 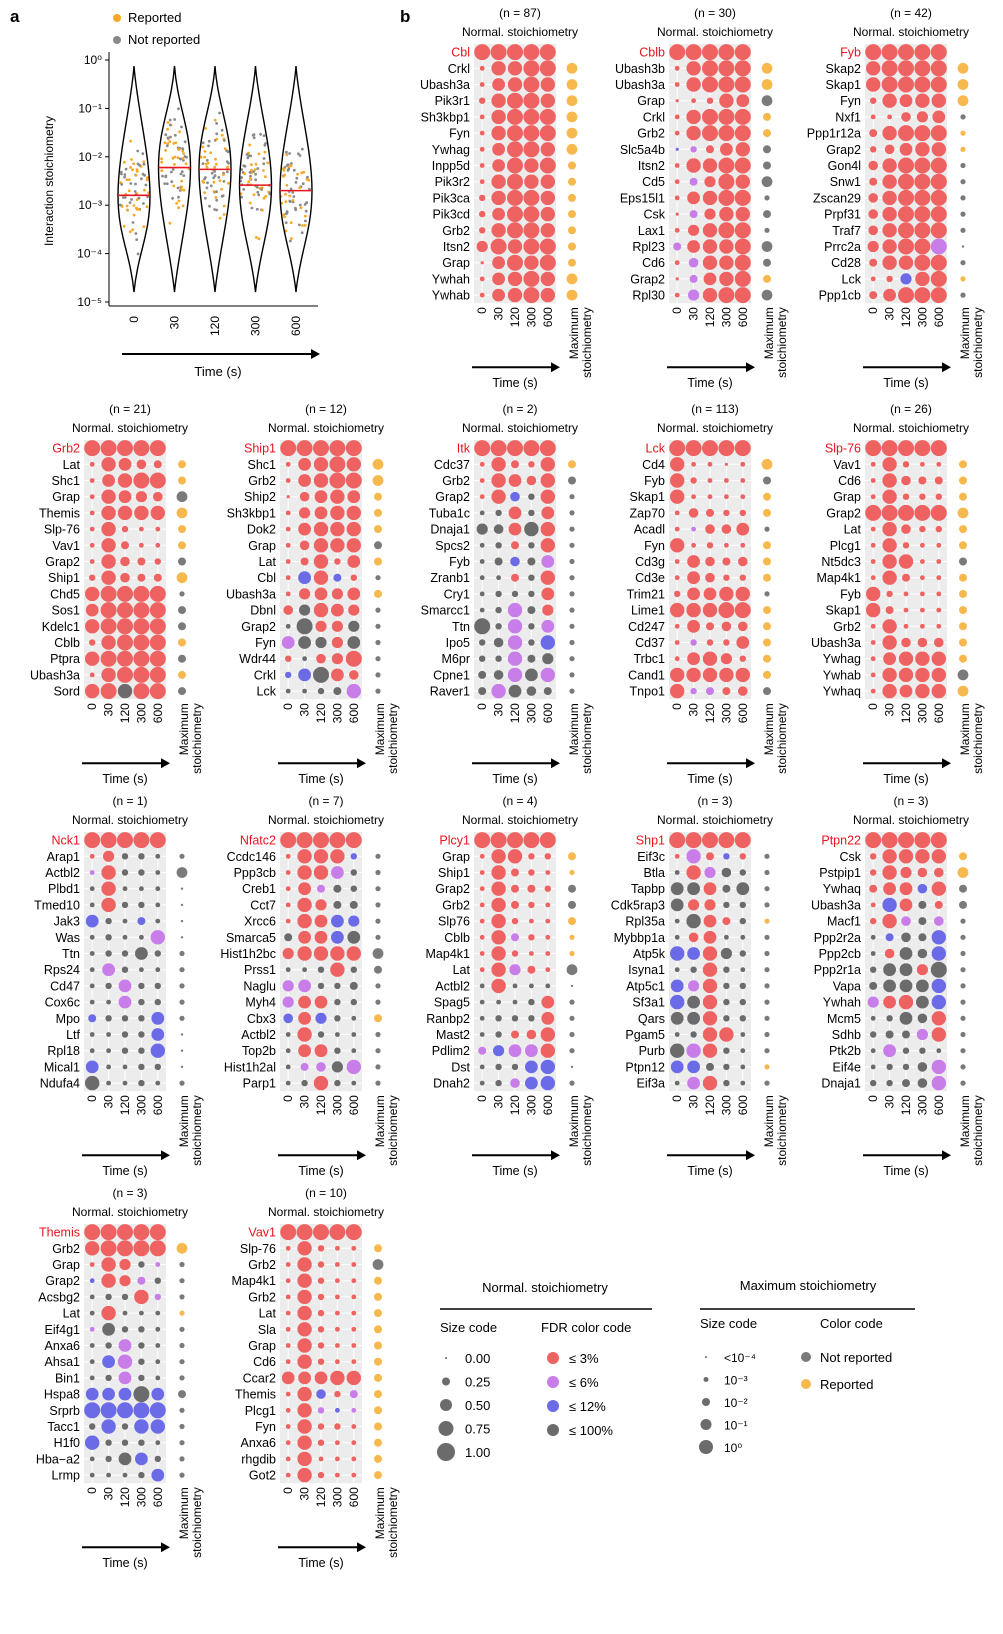 What do you see at coordinates (653, 182) in the screenshot?
I see `prey-label: Cd5` at bounding box center [653, 182].